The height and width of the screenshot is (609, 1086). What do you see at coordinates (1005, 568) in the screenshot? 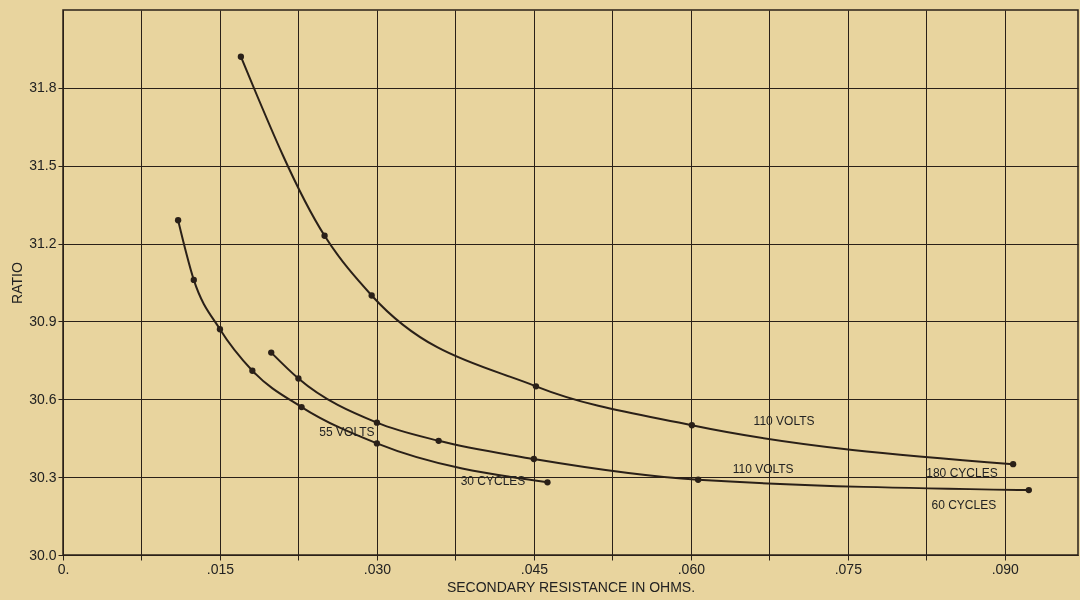
I see `x-tick-label: .090` at bounding box center [1005, 568].